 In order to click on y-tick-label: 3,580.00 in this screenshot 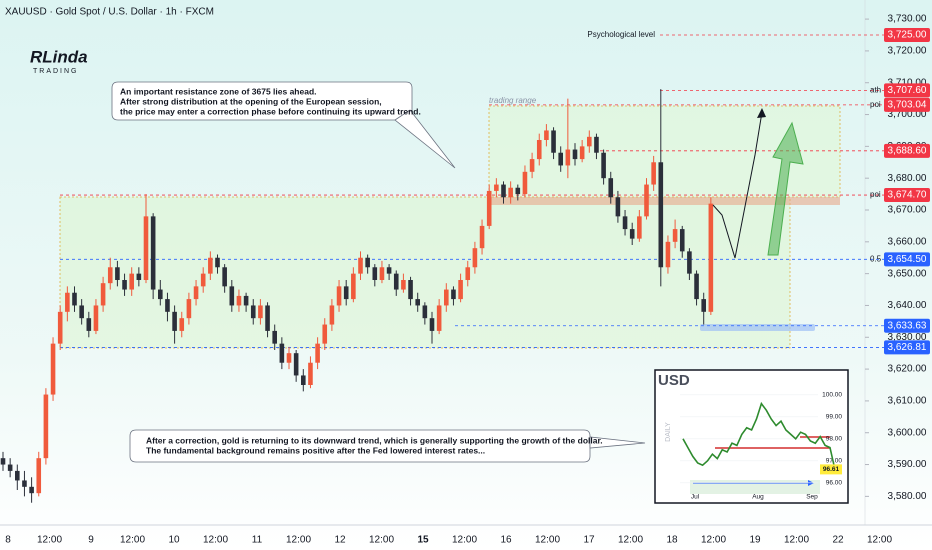, I will do `click(907, 496)`.